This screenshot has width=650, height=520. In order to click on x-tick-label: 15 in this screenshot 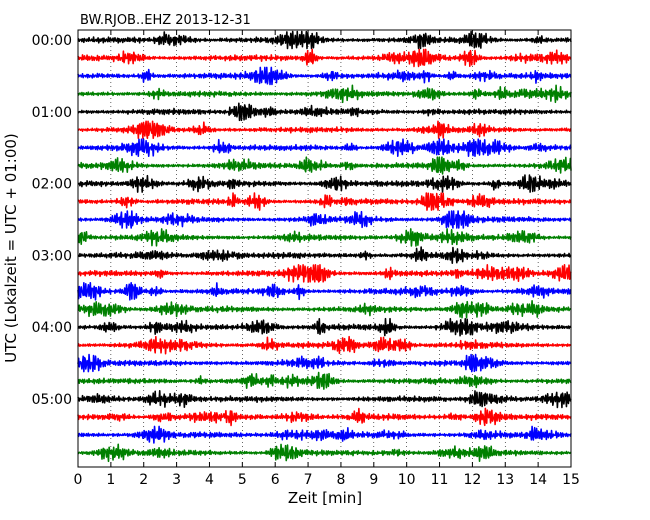, I will do `click(571, 480)`.